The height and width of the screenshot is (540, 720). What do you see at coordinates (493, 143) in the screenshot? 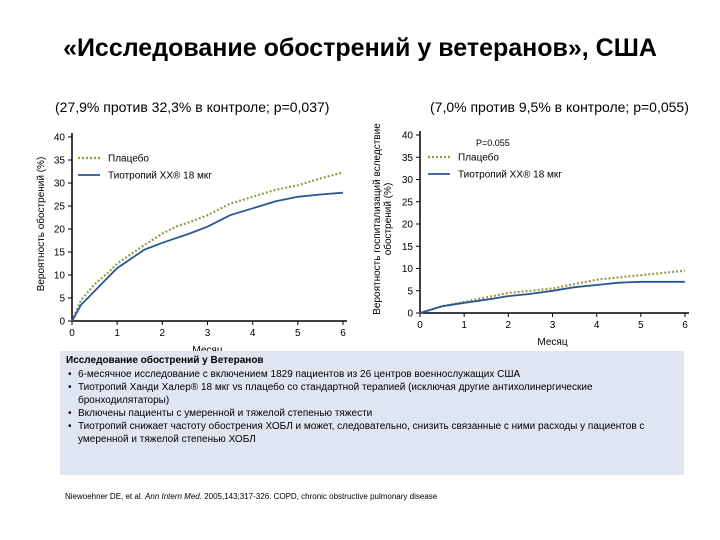
I see `p-value-annotation: P=0.055` at bounding box center [493, 143].